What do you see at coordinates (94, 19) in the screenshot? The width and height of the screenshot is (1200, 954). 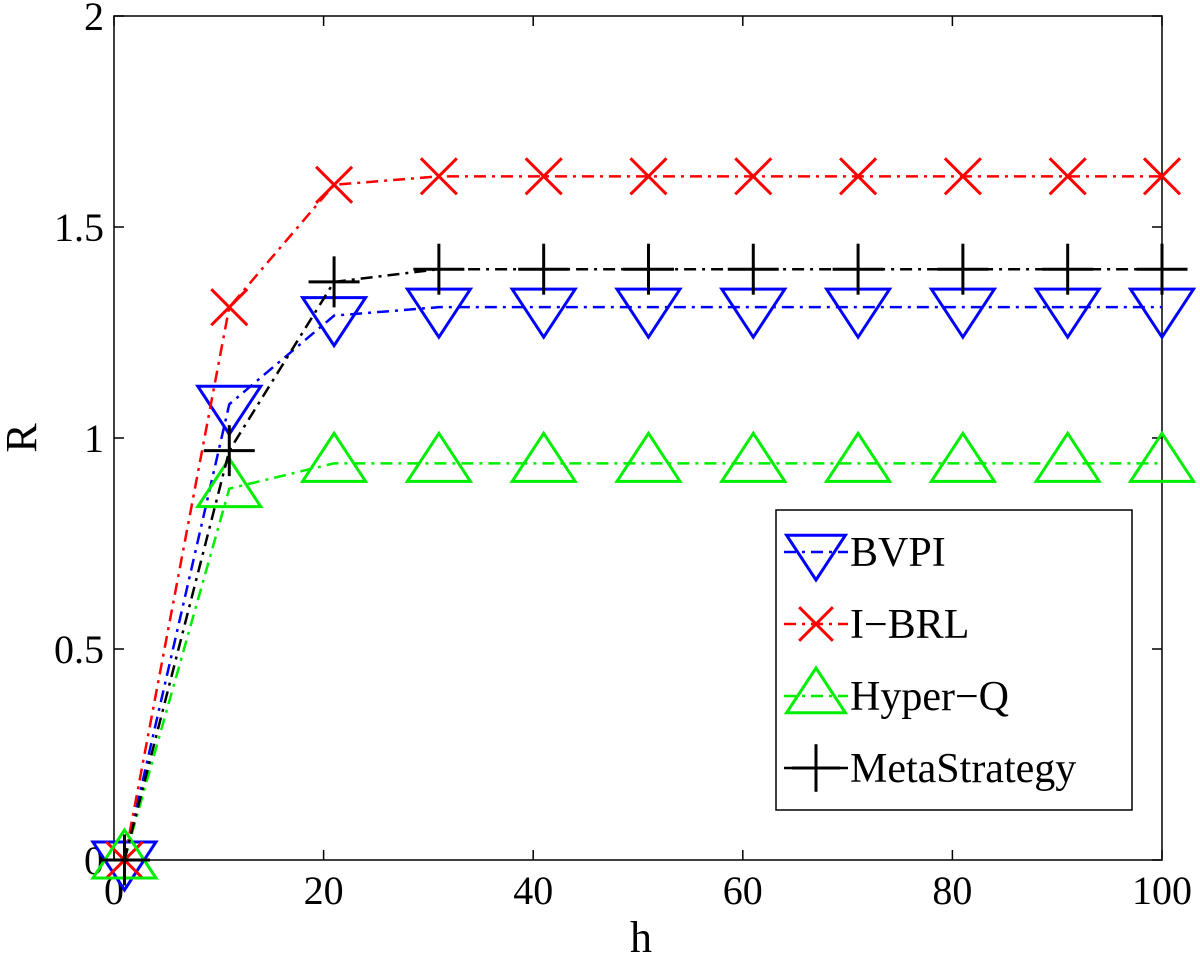 I see `y-tick-label: 2` at bounding box center [94, 19].